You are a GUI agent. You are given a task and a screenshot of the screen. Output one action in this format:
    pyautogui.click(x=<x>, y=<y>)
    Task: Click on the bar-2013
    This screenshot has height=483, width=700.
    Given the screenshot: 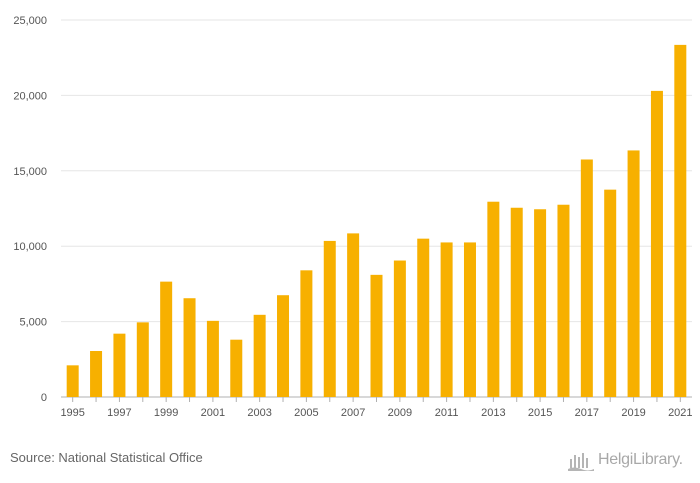 What is the action you would take?
    pyautogui.click(x=493, y=299)
    